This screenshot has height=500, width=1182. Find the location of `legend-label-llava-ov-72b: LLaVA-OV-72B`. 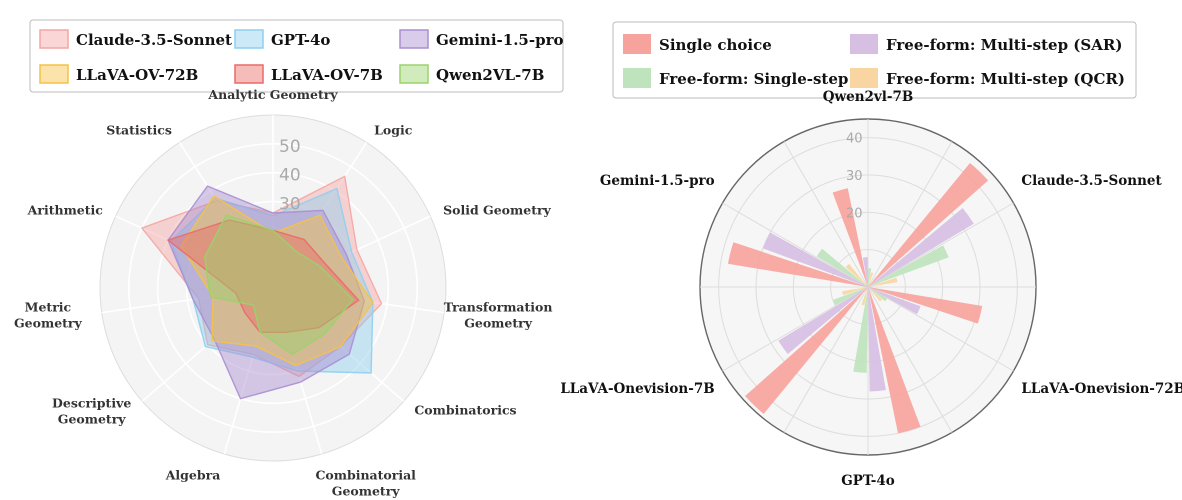

legend-label-llava-ov-72b: LLaVA-OV-72B is located at coordinates (137, 75).